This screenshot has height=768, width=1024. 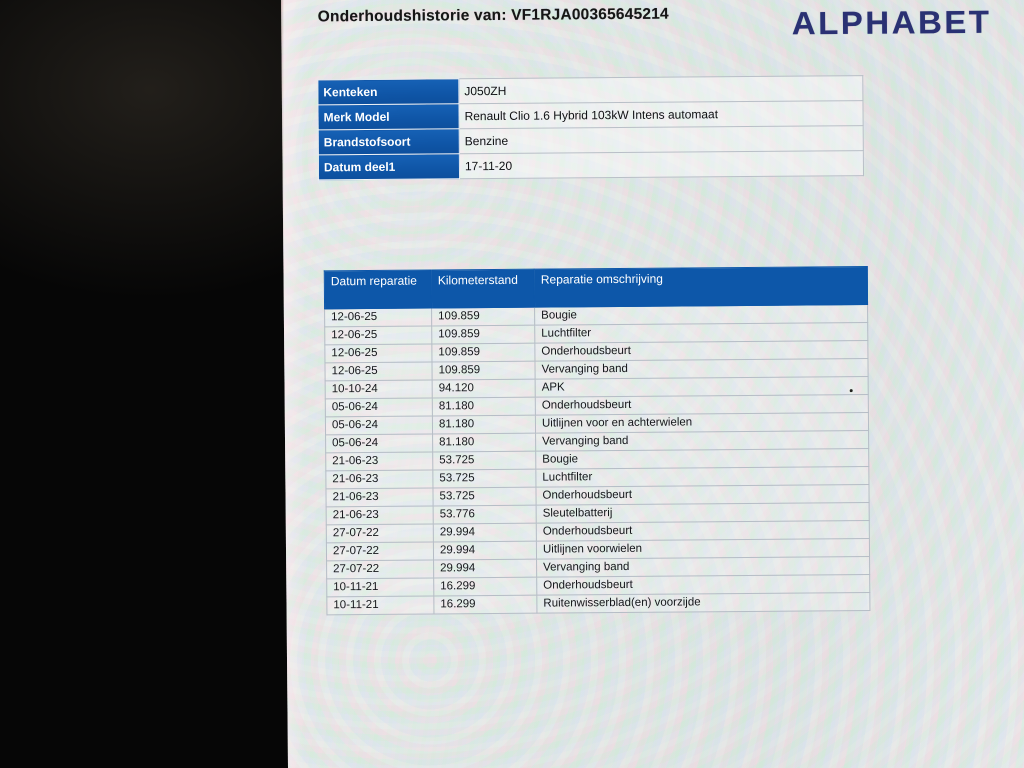 What do you see at coordinates (661, 164) in the screenshot?
I see `info-value: 17-11-20` at bounding box center [661, 164].